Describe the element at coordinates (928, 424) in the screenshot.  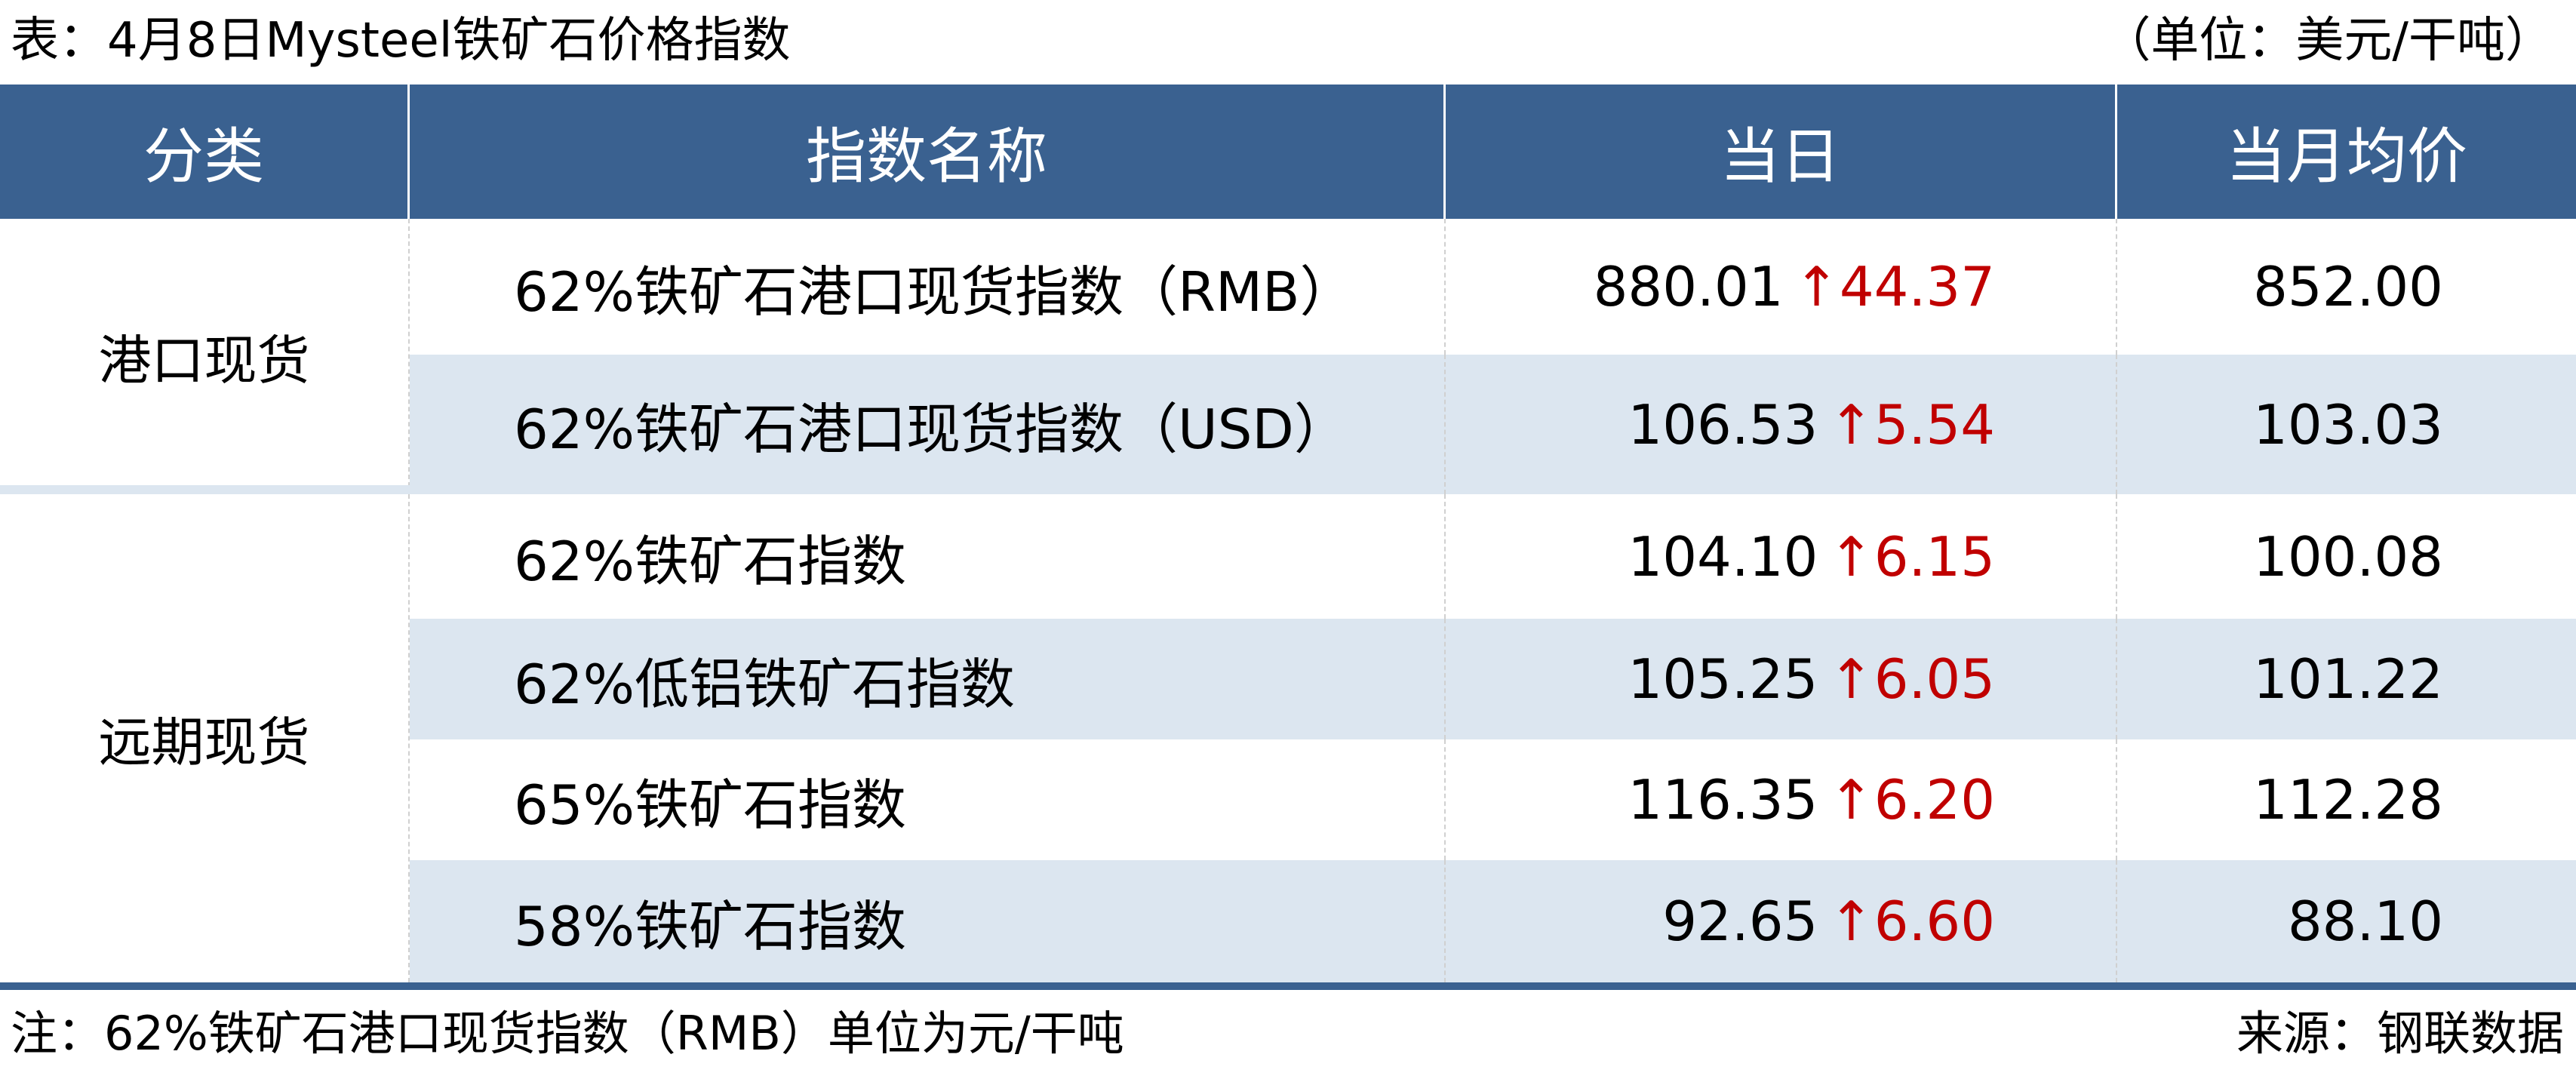
I see `index-name: 62%铁矿石港口现货指数（USD）` at that location.